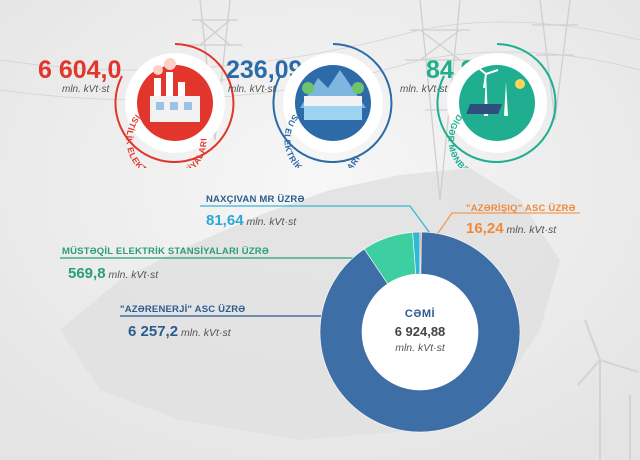  I want to click on other-unit: mln. kVt·st, so click(424, 89).